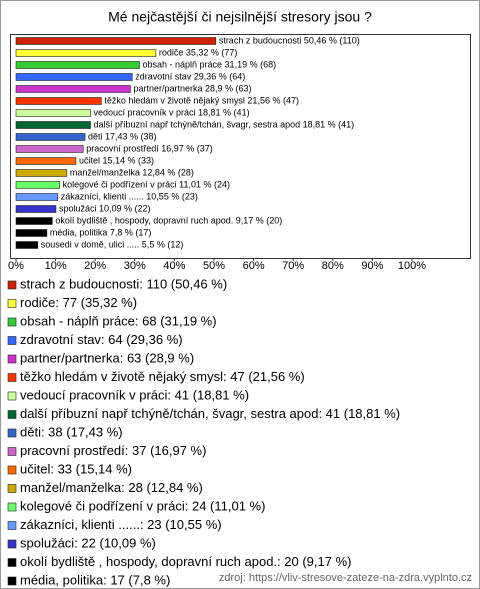 The width and height of the screenshot is (480, 589). What do you see at coordinates (95, 266) in the screenshot?
I see `x-tick-label: 20%` at bounding box center [95, 266].